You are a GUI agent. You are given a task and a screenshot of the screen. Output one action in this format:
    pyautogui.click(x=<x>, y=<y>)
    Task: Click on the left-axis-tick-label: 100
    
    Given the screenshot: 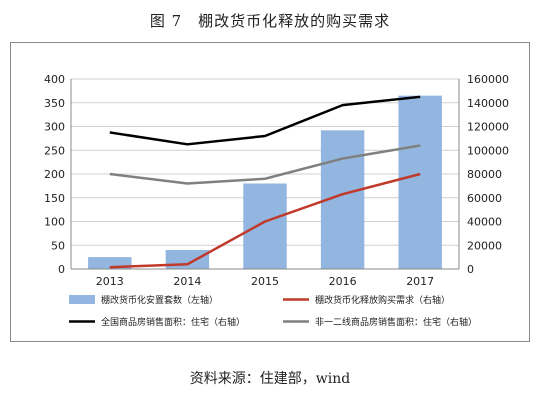 What is the action you would take?
    pyautogui.click(x=54, y=222)
    